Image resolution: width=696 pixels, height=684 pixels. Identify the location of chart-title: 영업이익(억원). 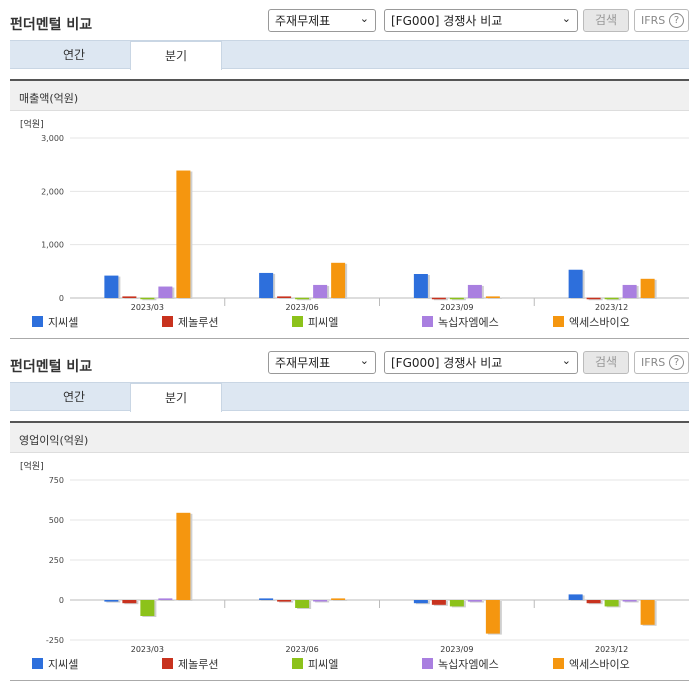
(54, 440).